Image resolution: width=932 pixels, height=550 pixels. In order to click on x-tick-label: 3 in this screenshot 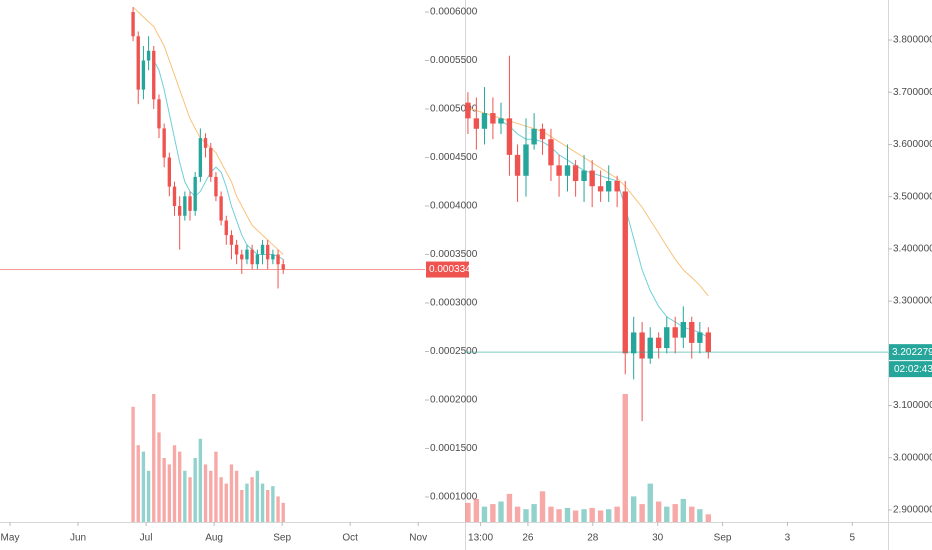, I will do `click(788, 538)`.